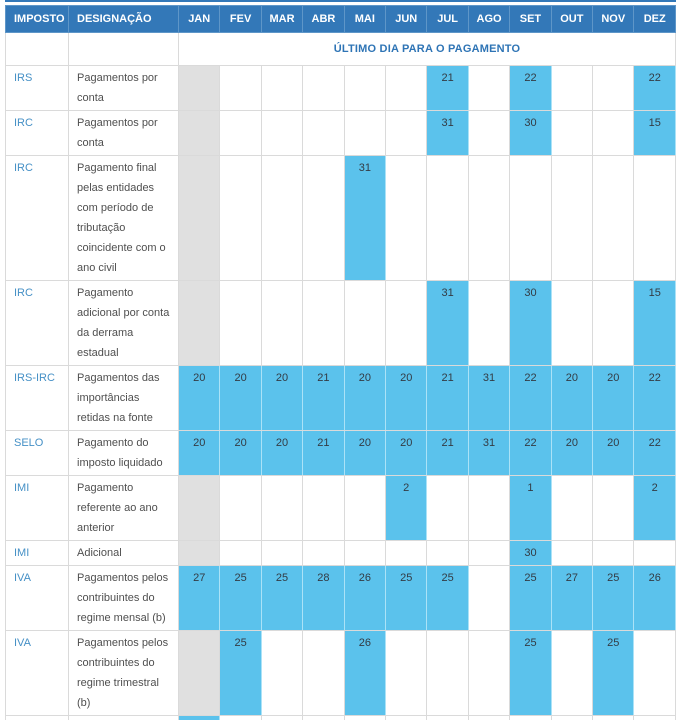 The height and width of the screenshot is (720, 681). What do you see at coordinates (123, 717) in the screenshot?
I see `designacao-text: Embarcações de recreio e aeronaves` at bounding box center [123, 717].